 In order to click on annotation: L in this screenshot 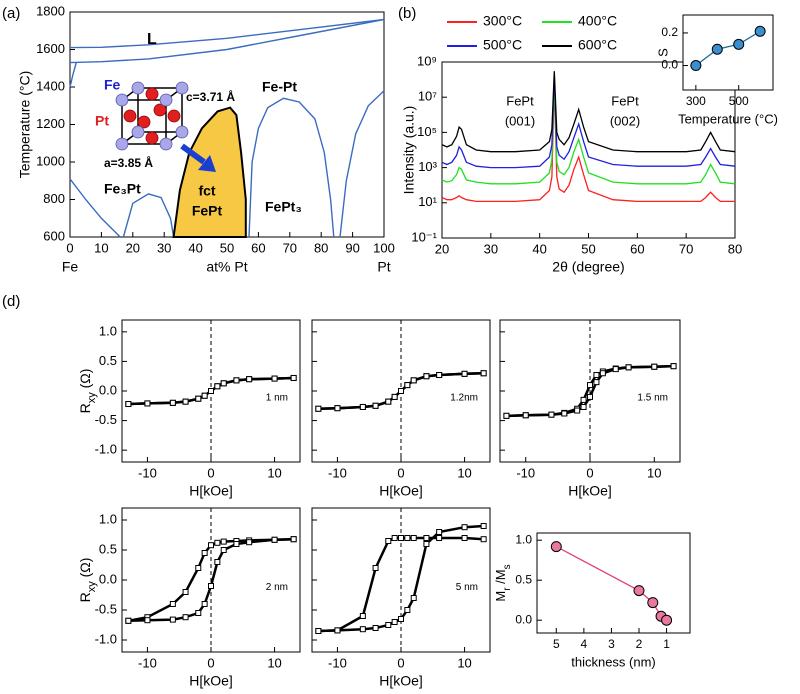, I will do `click(152, 39)`.